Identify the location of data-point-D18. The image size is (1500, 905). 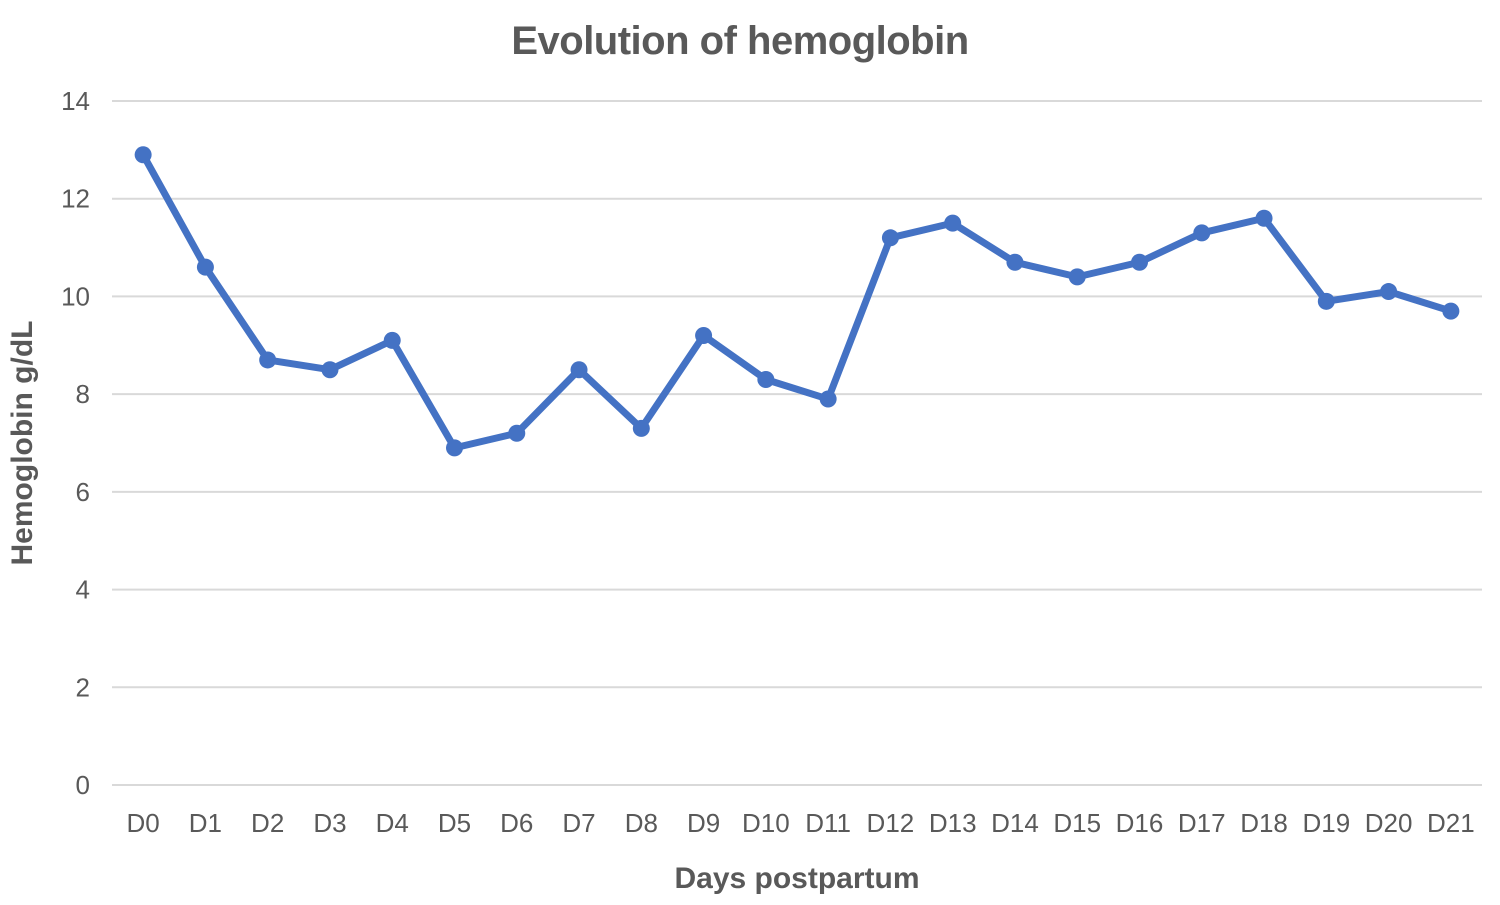
(1264, 218).